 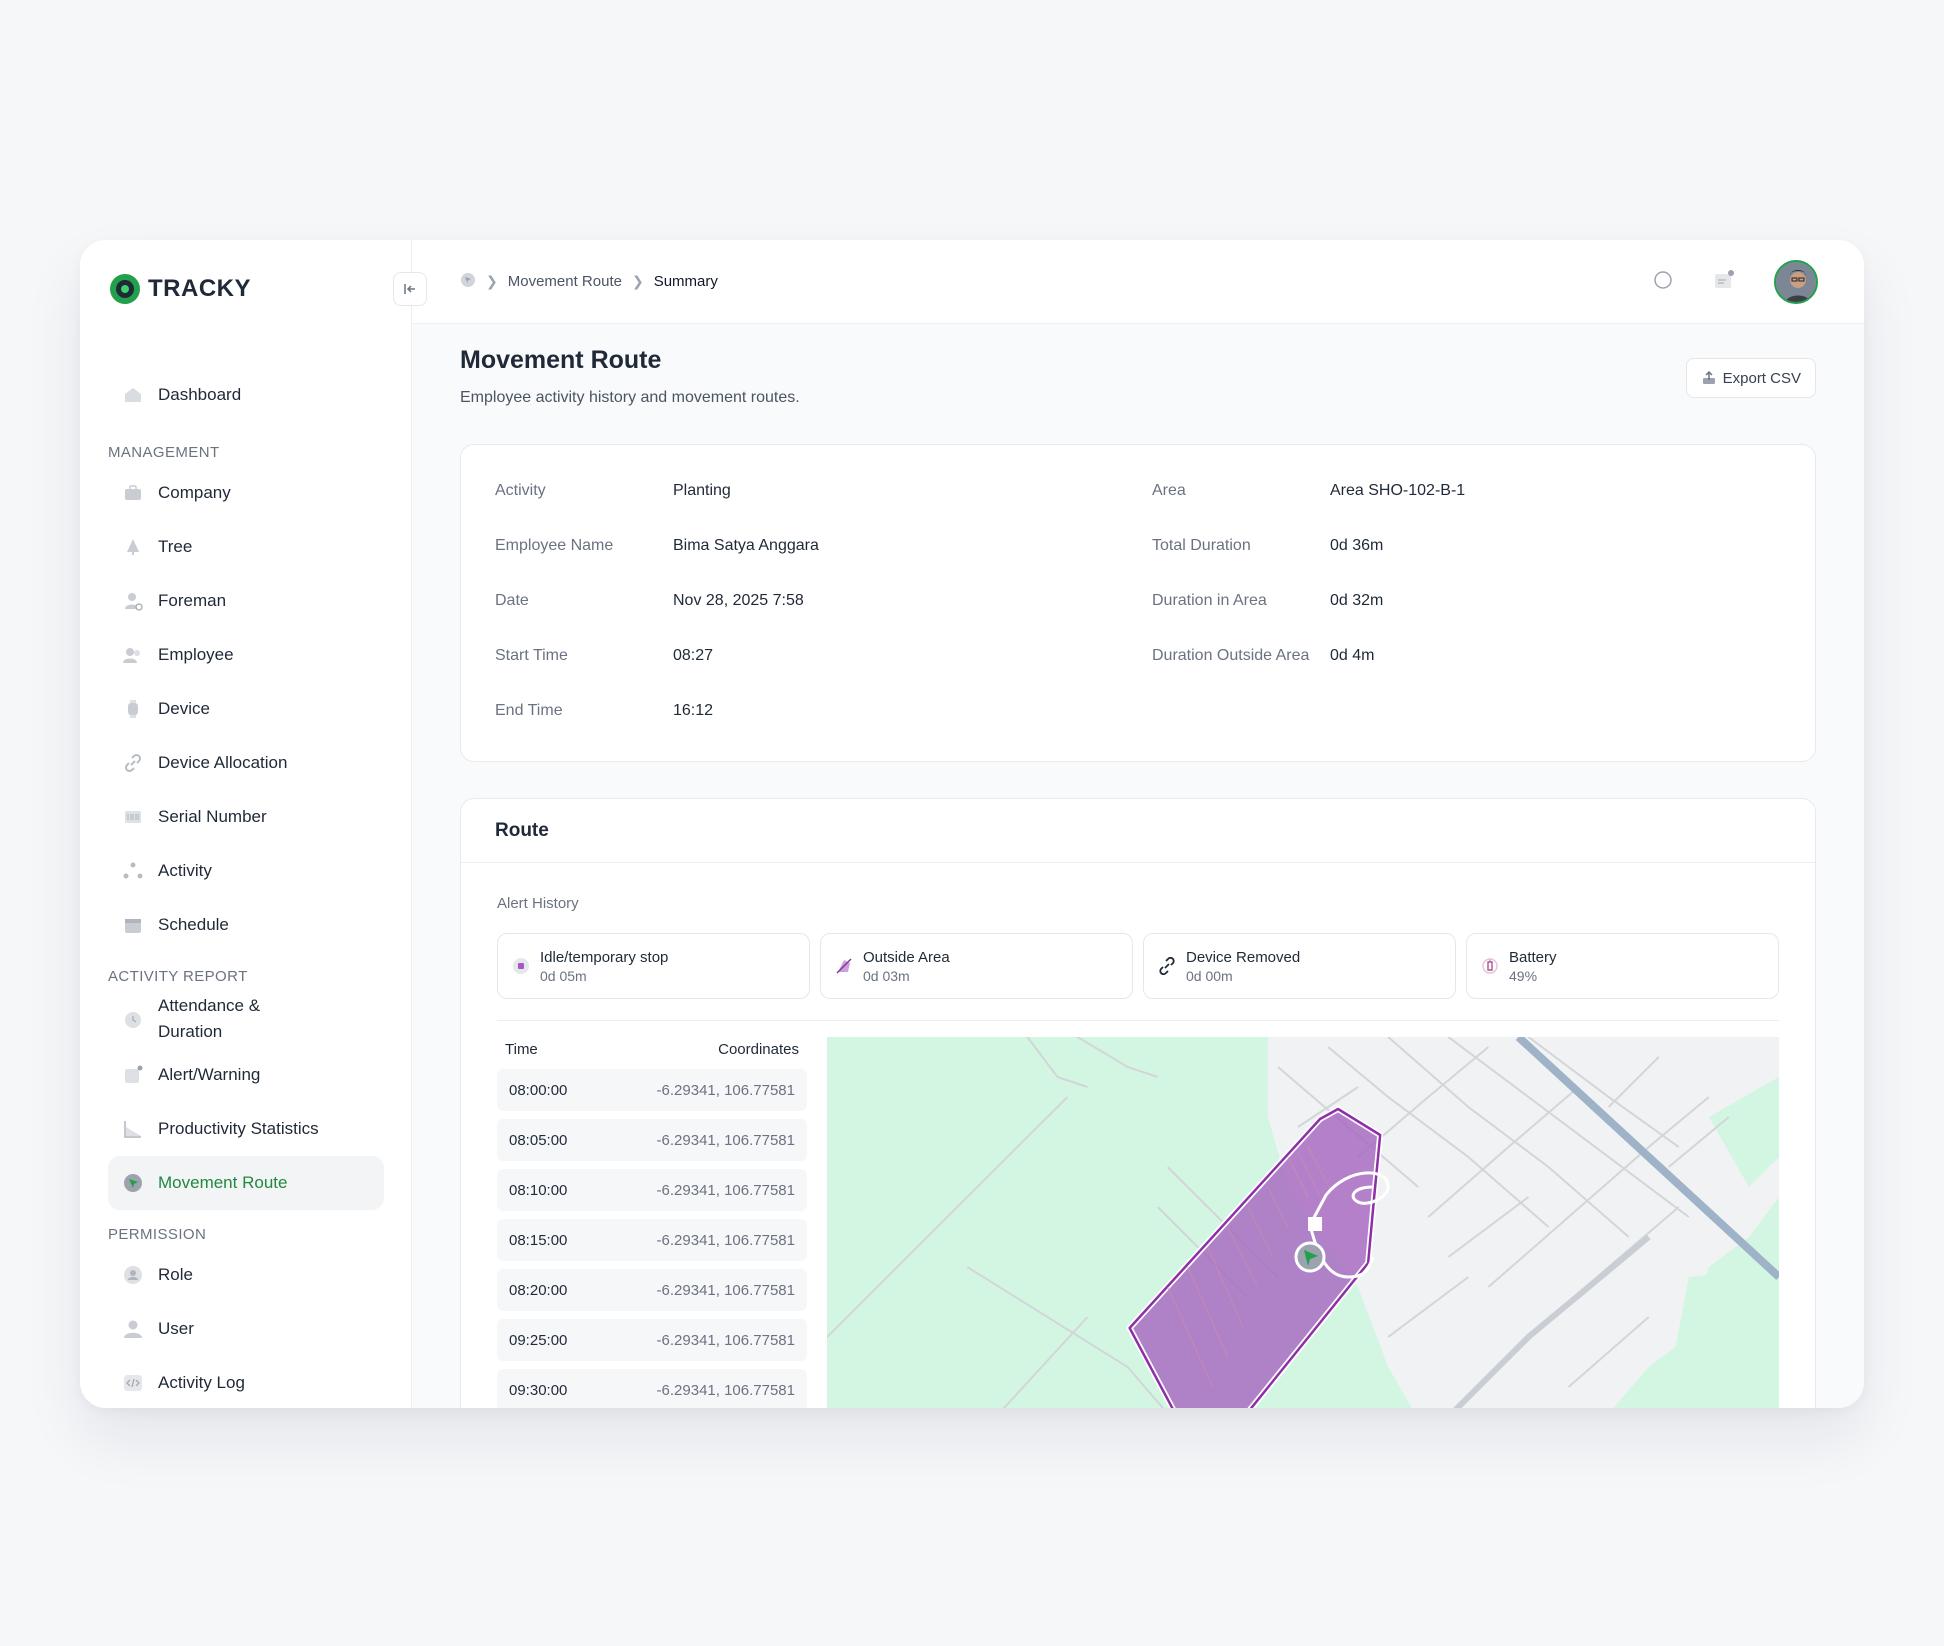 What do you see at coordinates (133, 871) in the screenshot?
I see `activity-icon` at bounding box center [133, 871].